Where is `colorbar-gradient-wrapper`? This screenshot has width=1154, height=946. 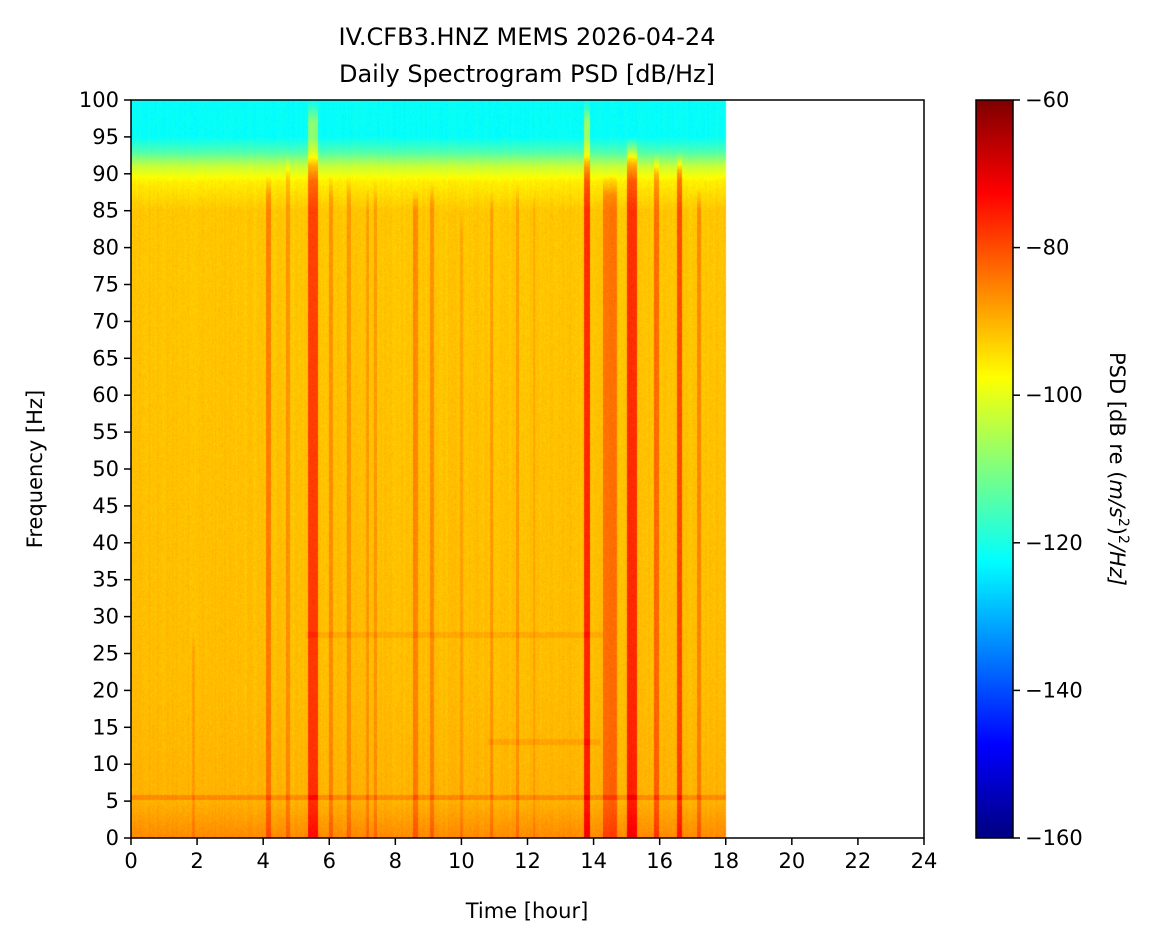
colorbar-gradient-wrapper is located at coordinates (994, 469).